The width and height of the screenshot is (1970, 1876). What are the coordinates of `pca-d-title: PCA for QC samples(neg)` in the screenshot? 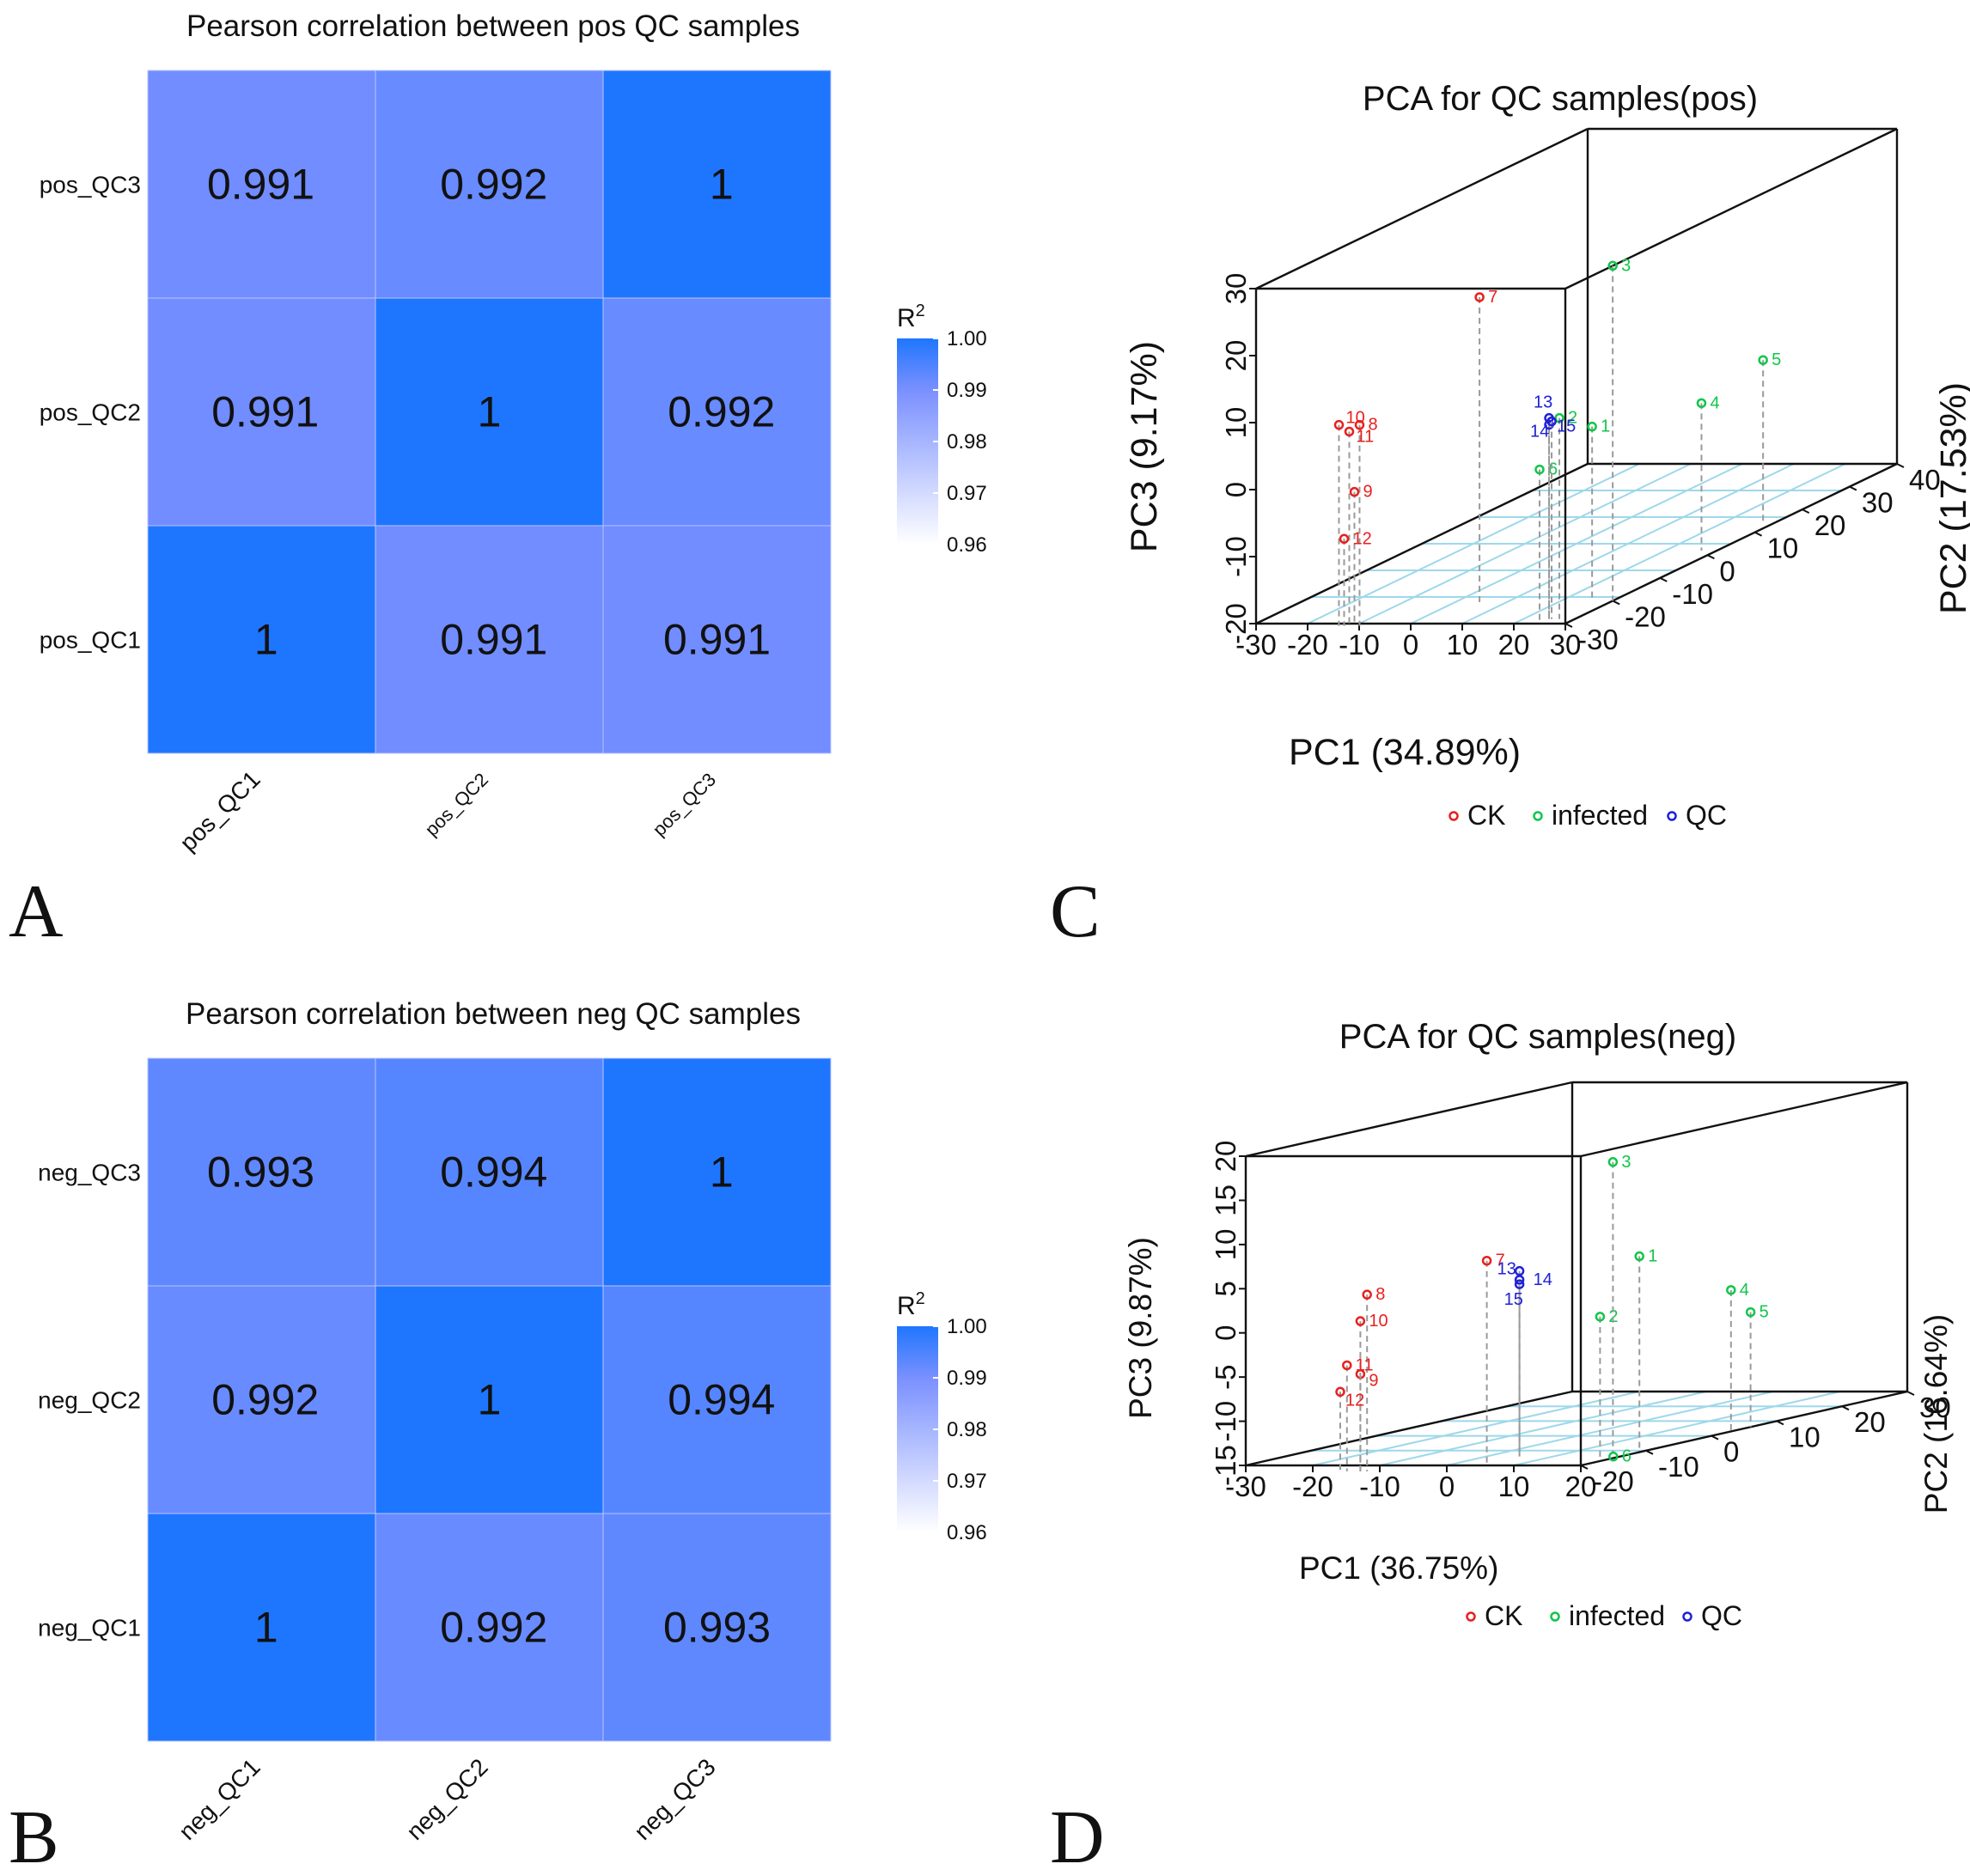 It's located at (1537, 1037).